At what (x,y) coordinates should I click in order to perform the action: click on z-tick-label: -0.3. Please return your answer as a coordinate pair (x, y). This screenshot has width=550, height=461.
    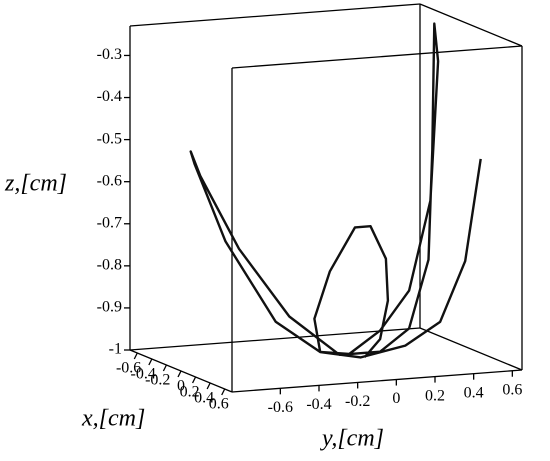
    Looking at the image, I should click on (109, 54).